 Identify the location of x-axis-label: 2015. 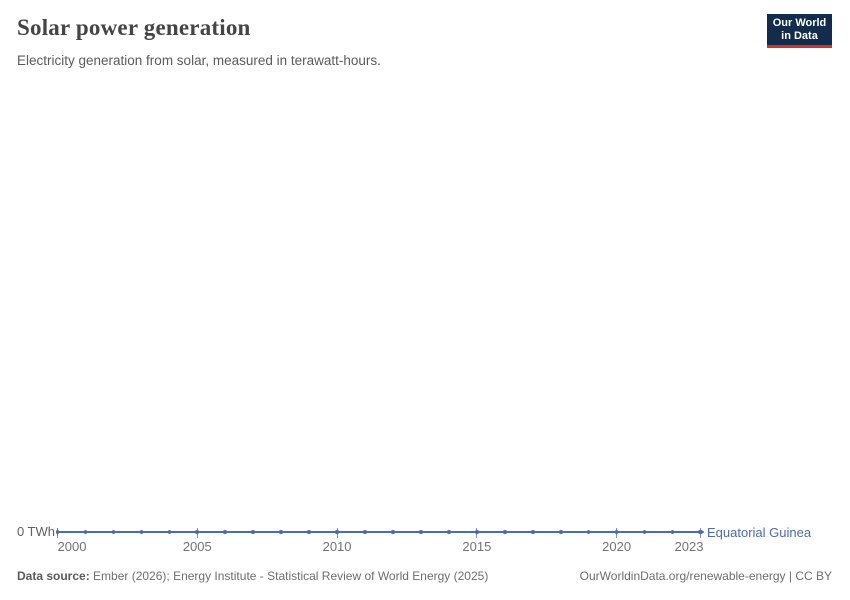
(477, 546).